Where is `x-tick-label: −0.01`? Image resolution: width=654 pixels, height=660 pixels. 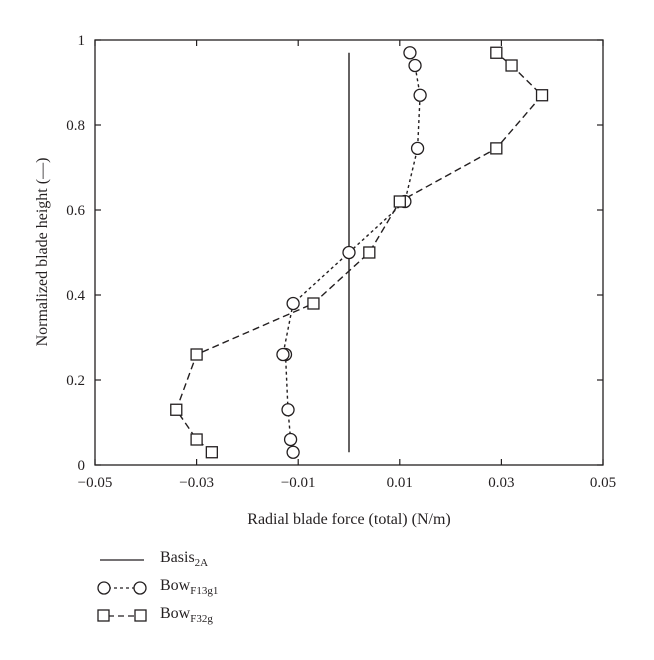
x-tick-label: −0.01 is located at coordinates (298, 483).